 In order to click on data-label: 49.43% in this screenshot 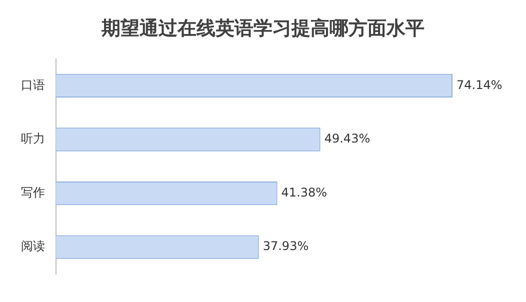, I will do `click(347, 139)`.